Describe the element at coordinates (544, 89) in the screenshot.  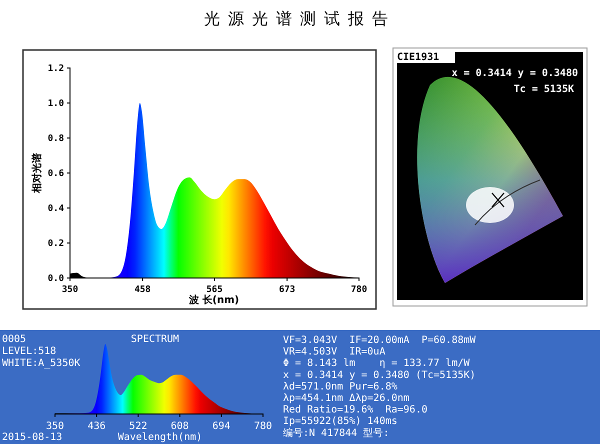
I see `text: Tc = 5135K` at that location.